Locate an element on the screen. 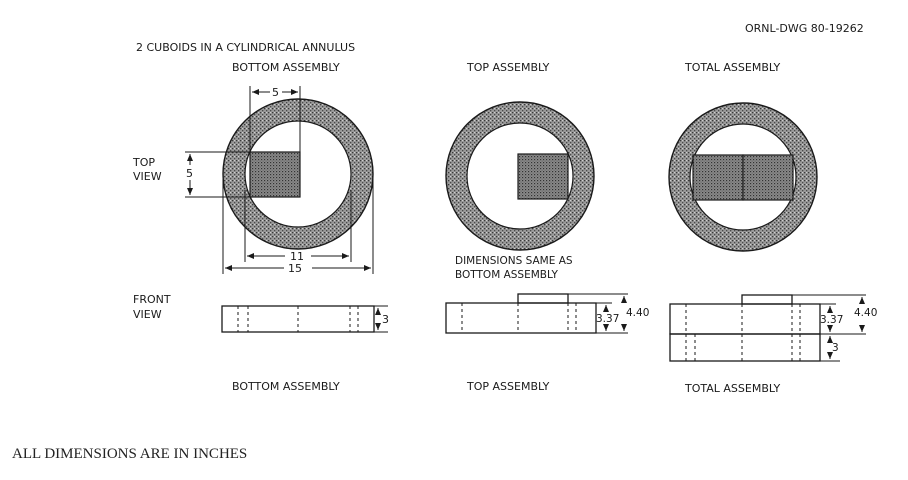  top-cuboid is located at coordinates (543, 176).